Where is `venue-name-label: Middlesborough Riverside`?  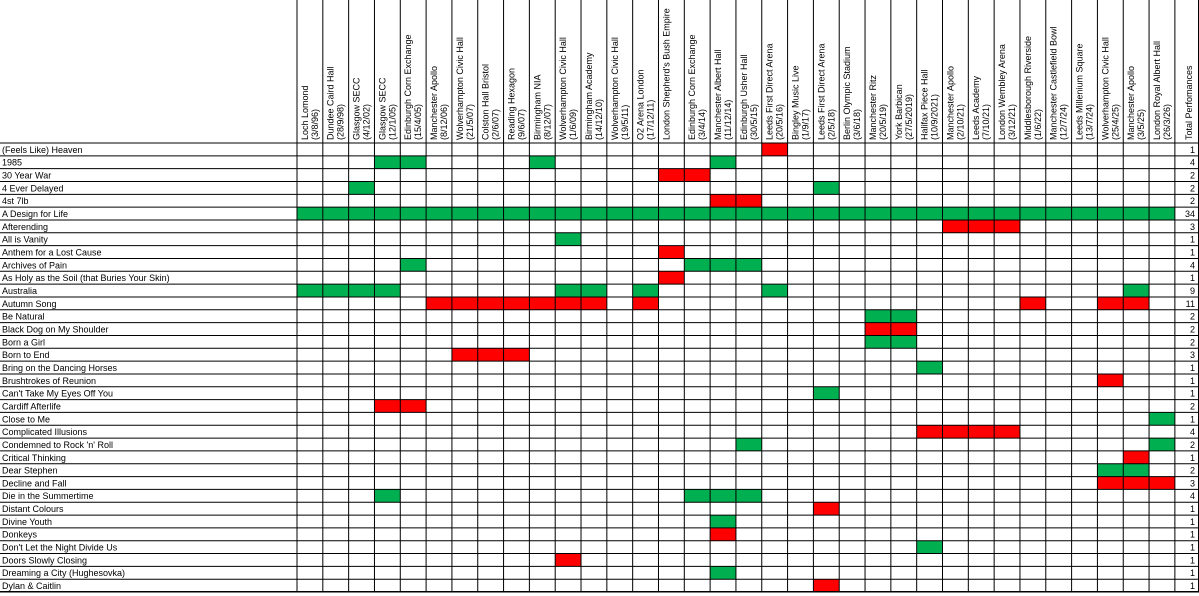 venue-name-label: Middlesborough Riverside is located at coordinates (1028, 88).